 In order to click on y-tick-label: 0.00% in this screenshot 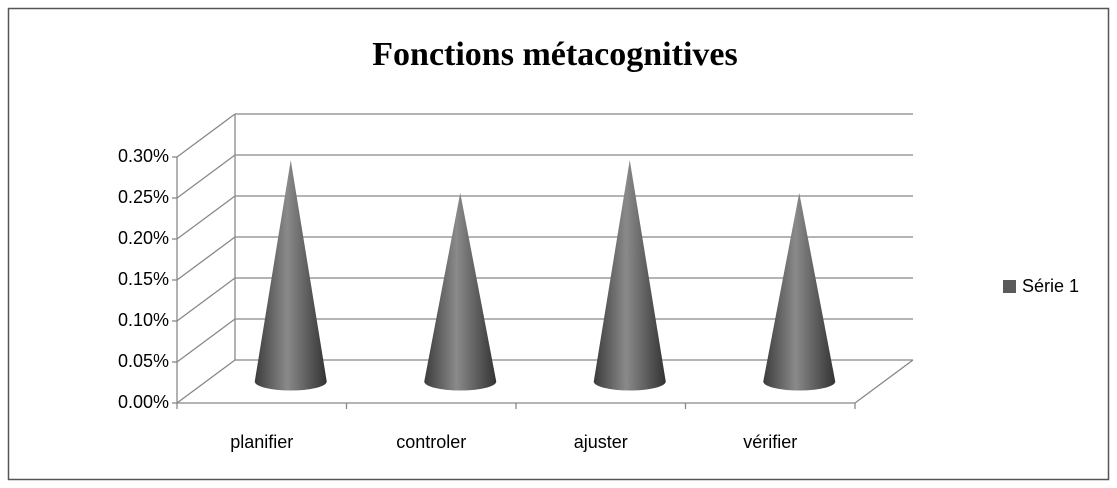, I will do `click(143, 402)`.